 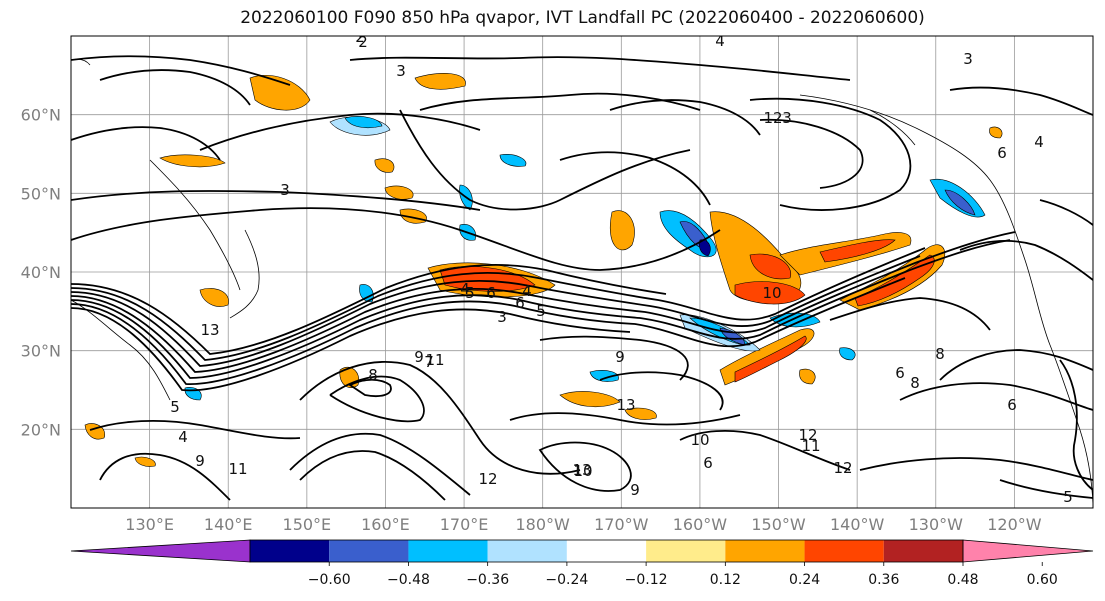 I want to click on colorbar-extend-high, so click(x=1028, y=551).